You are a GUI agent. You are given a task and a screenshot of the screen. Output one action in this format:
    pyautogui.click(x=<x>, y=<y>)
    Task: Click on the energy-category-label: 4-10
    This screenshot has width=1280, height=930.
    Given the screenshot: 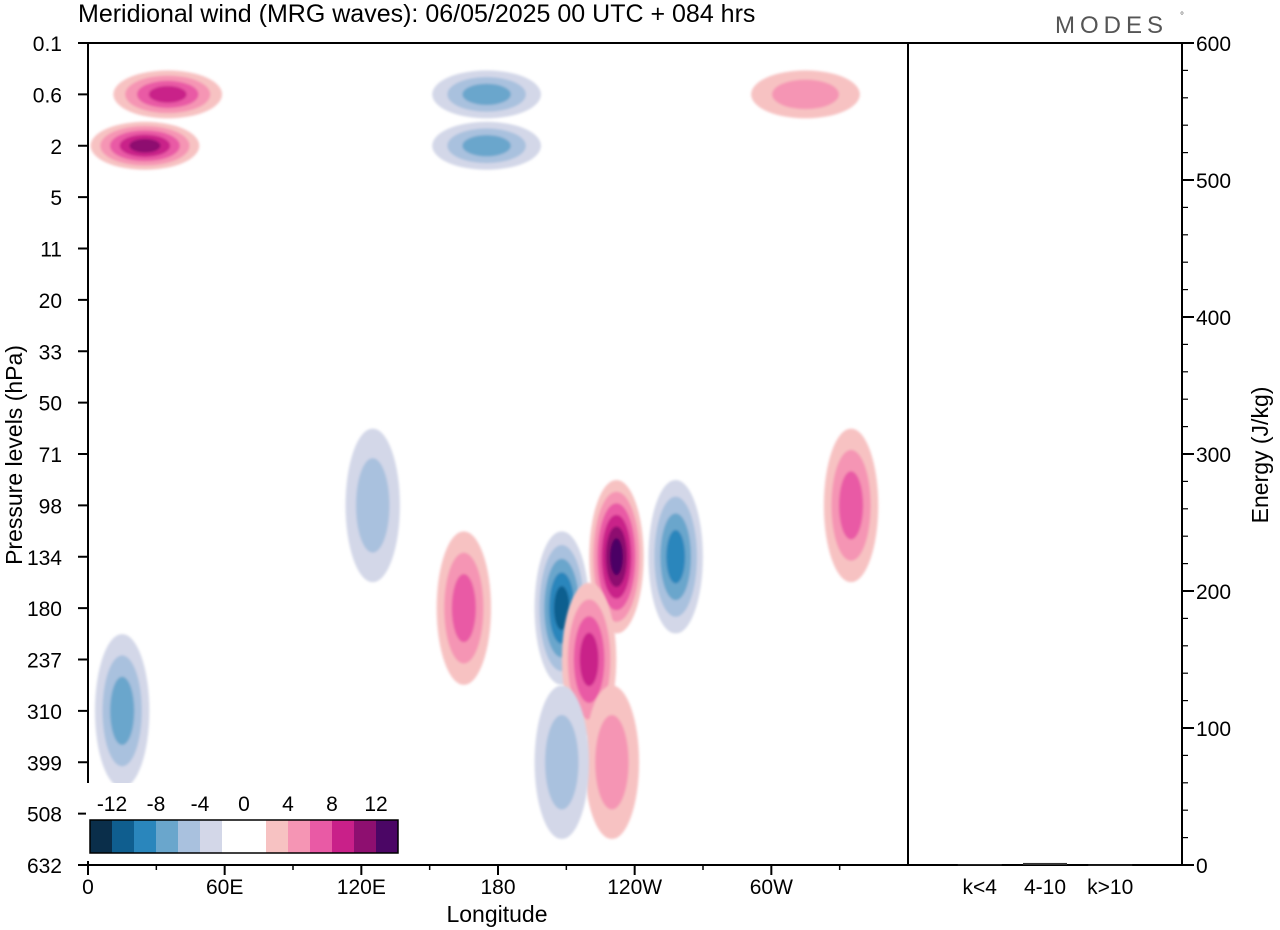 What is the action you would take?
    pyautogui.click(x=1045, y=887)
    